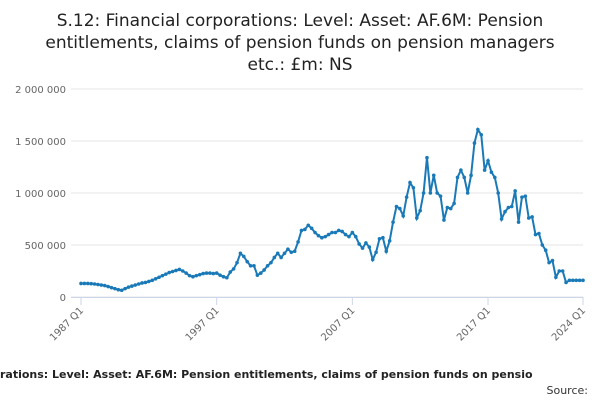 The width and height of the screenshot is (600, 400). Describe the element at coordinates (474, 324) in the screenshot. I see `x-tick-label: 2017 Q1` at that location.